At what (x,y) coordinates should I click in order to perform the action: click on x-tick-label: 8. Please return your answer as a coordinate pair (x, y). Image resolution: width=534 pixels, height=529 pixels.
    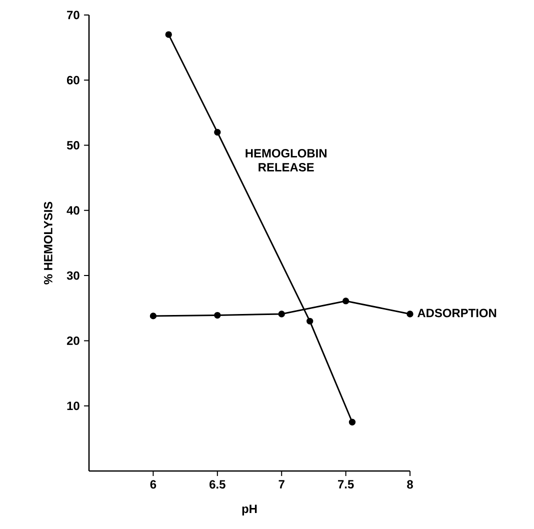
    Looking at the image, I should click on (410, 484).